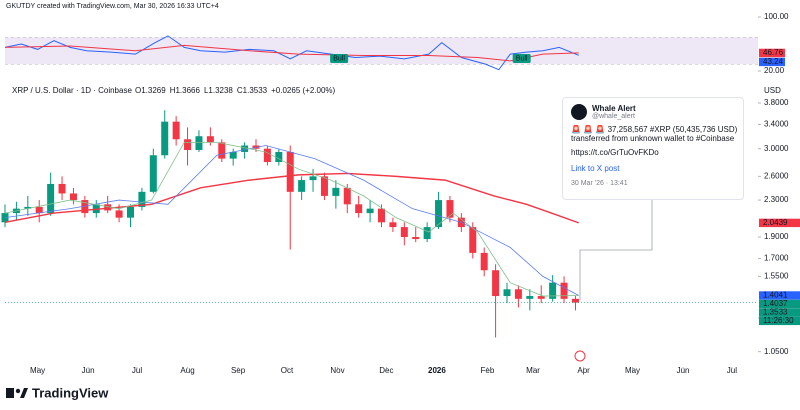 The image size is (800, 410). I want to click on price-label: 2.0439, so click(775, 222).